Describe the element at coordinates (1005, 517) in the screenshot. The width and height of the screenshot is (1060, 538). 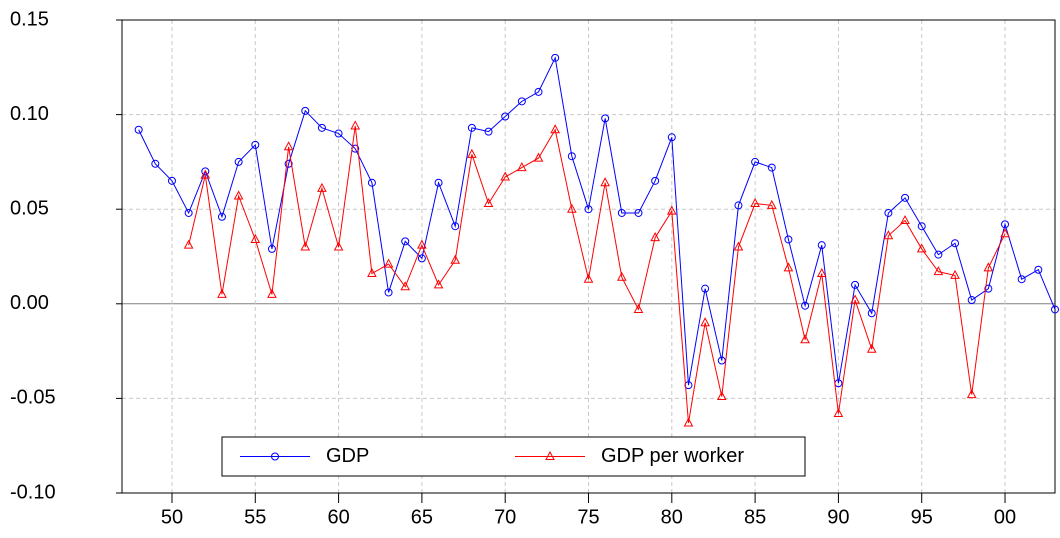
I see `x-tick-label: 00` at that location.